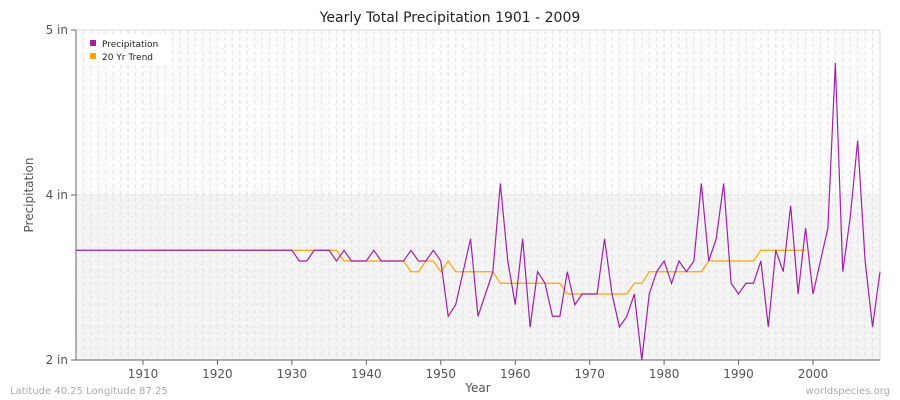 This screenshot has height=400, width=900. What do you see at coordinates (366, 374) in the screenshot?
I see `x-tick-label: 1940` at bounding box center [366, 374].